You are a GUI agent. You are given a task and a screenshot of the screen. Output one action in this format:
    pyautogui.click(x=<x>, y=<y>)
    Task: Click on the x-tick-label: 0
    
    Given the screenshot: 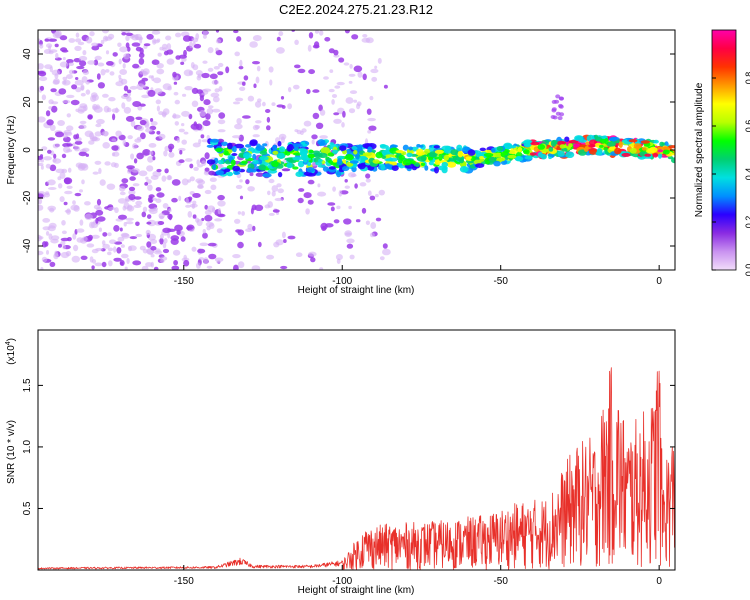 What is the action you would take?
    pyautogui.click(x=659, y=281)
    